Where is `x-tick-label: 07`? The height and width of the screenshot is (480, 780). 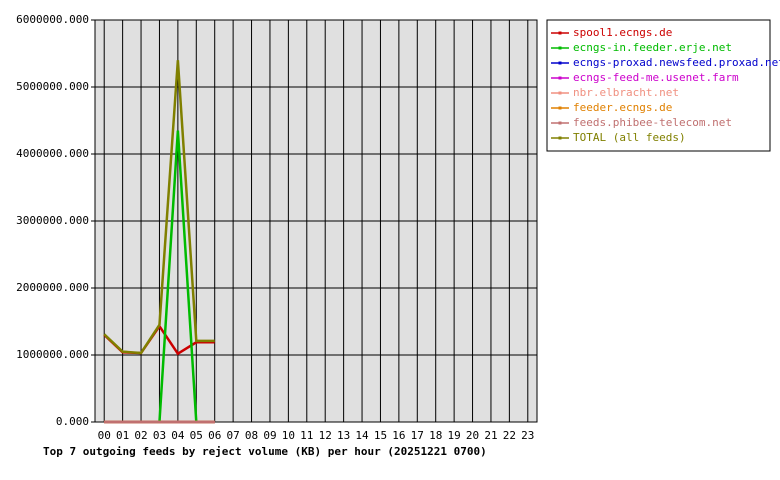 x-tick-label: 07 is located at coordinates (233, 435).